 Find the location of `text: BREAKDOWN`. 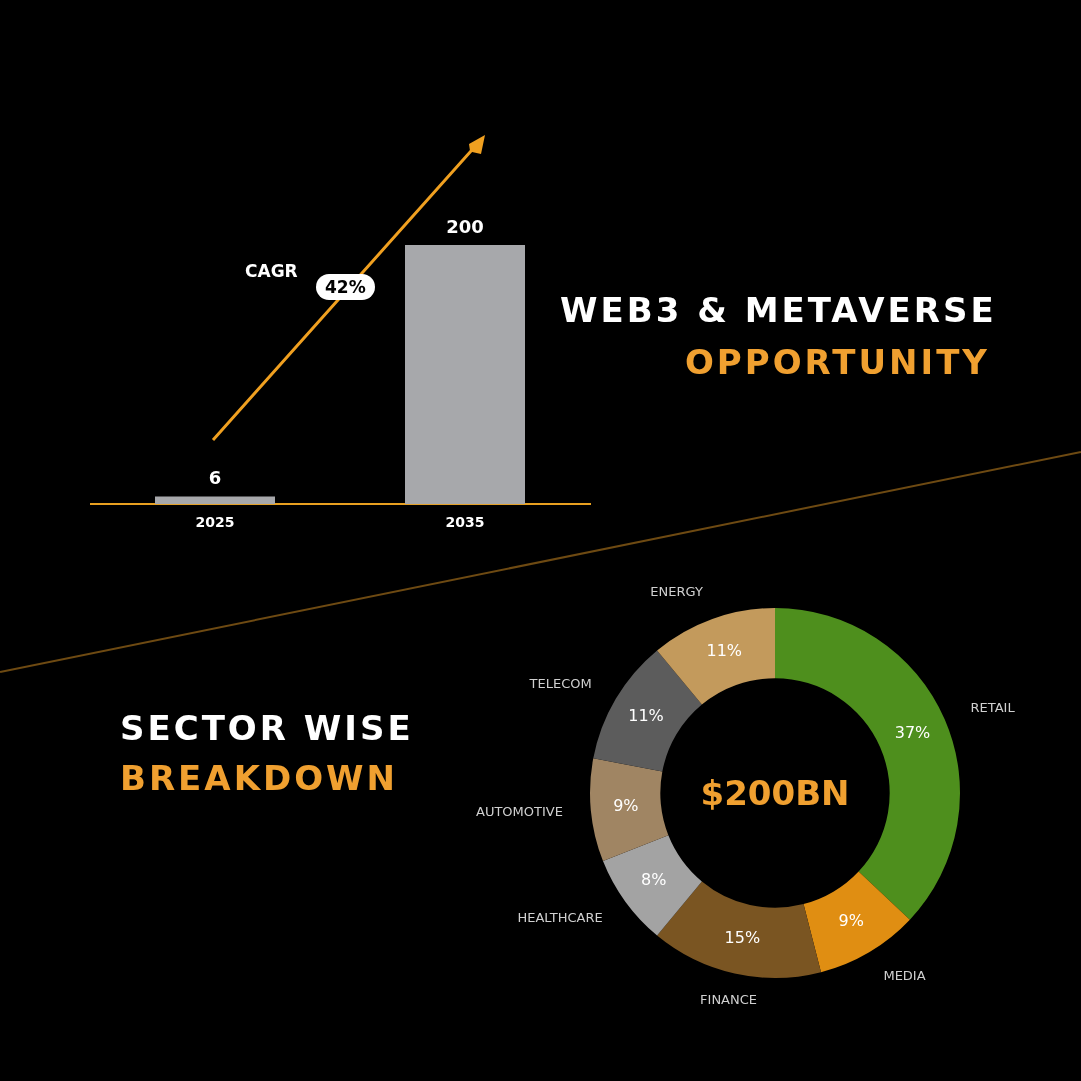

text: BREAKDOWN is located at coordinates (260, 778).